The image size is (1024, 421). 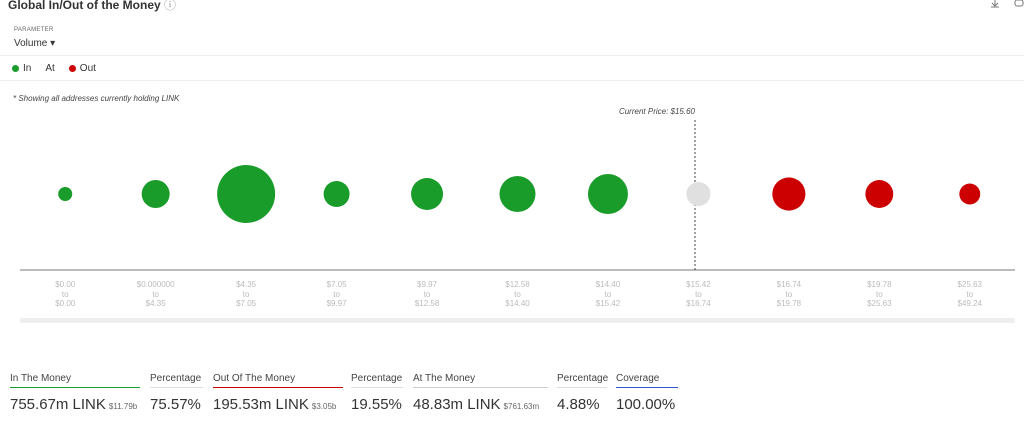 I want to click on summary-label: Coverage, so click(x=647, y=380).